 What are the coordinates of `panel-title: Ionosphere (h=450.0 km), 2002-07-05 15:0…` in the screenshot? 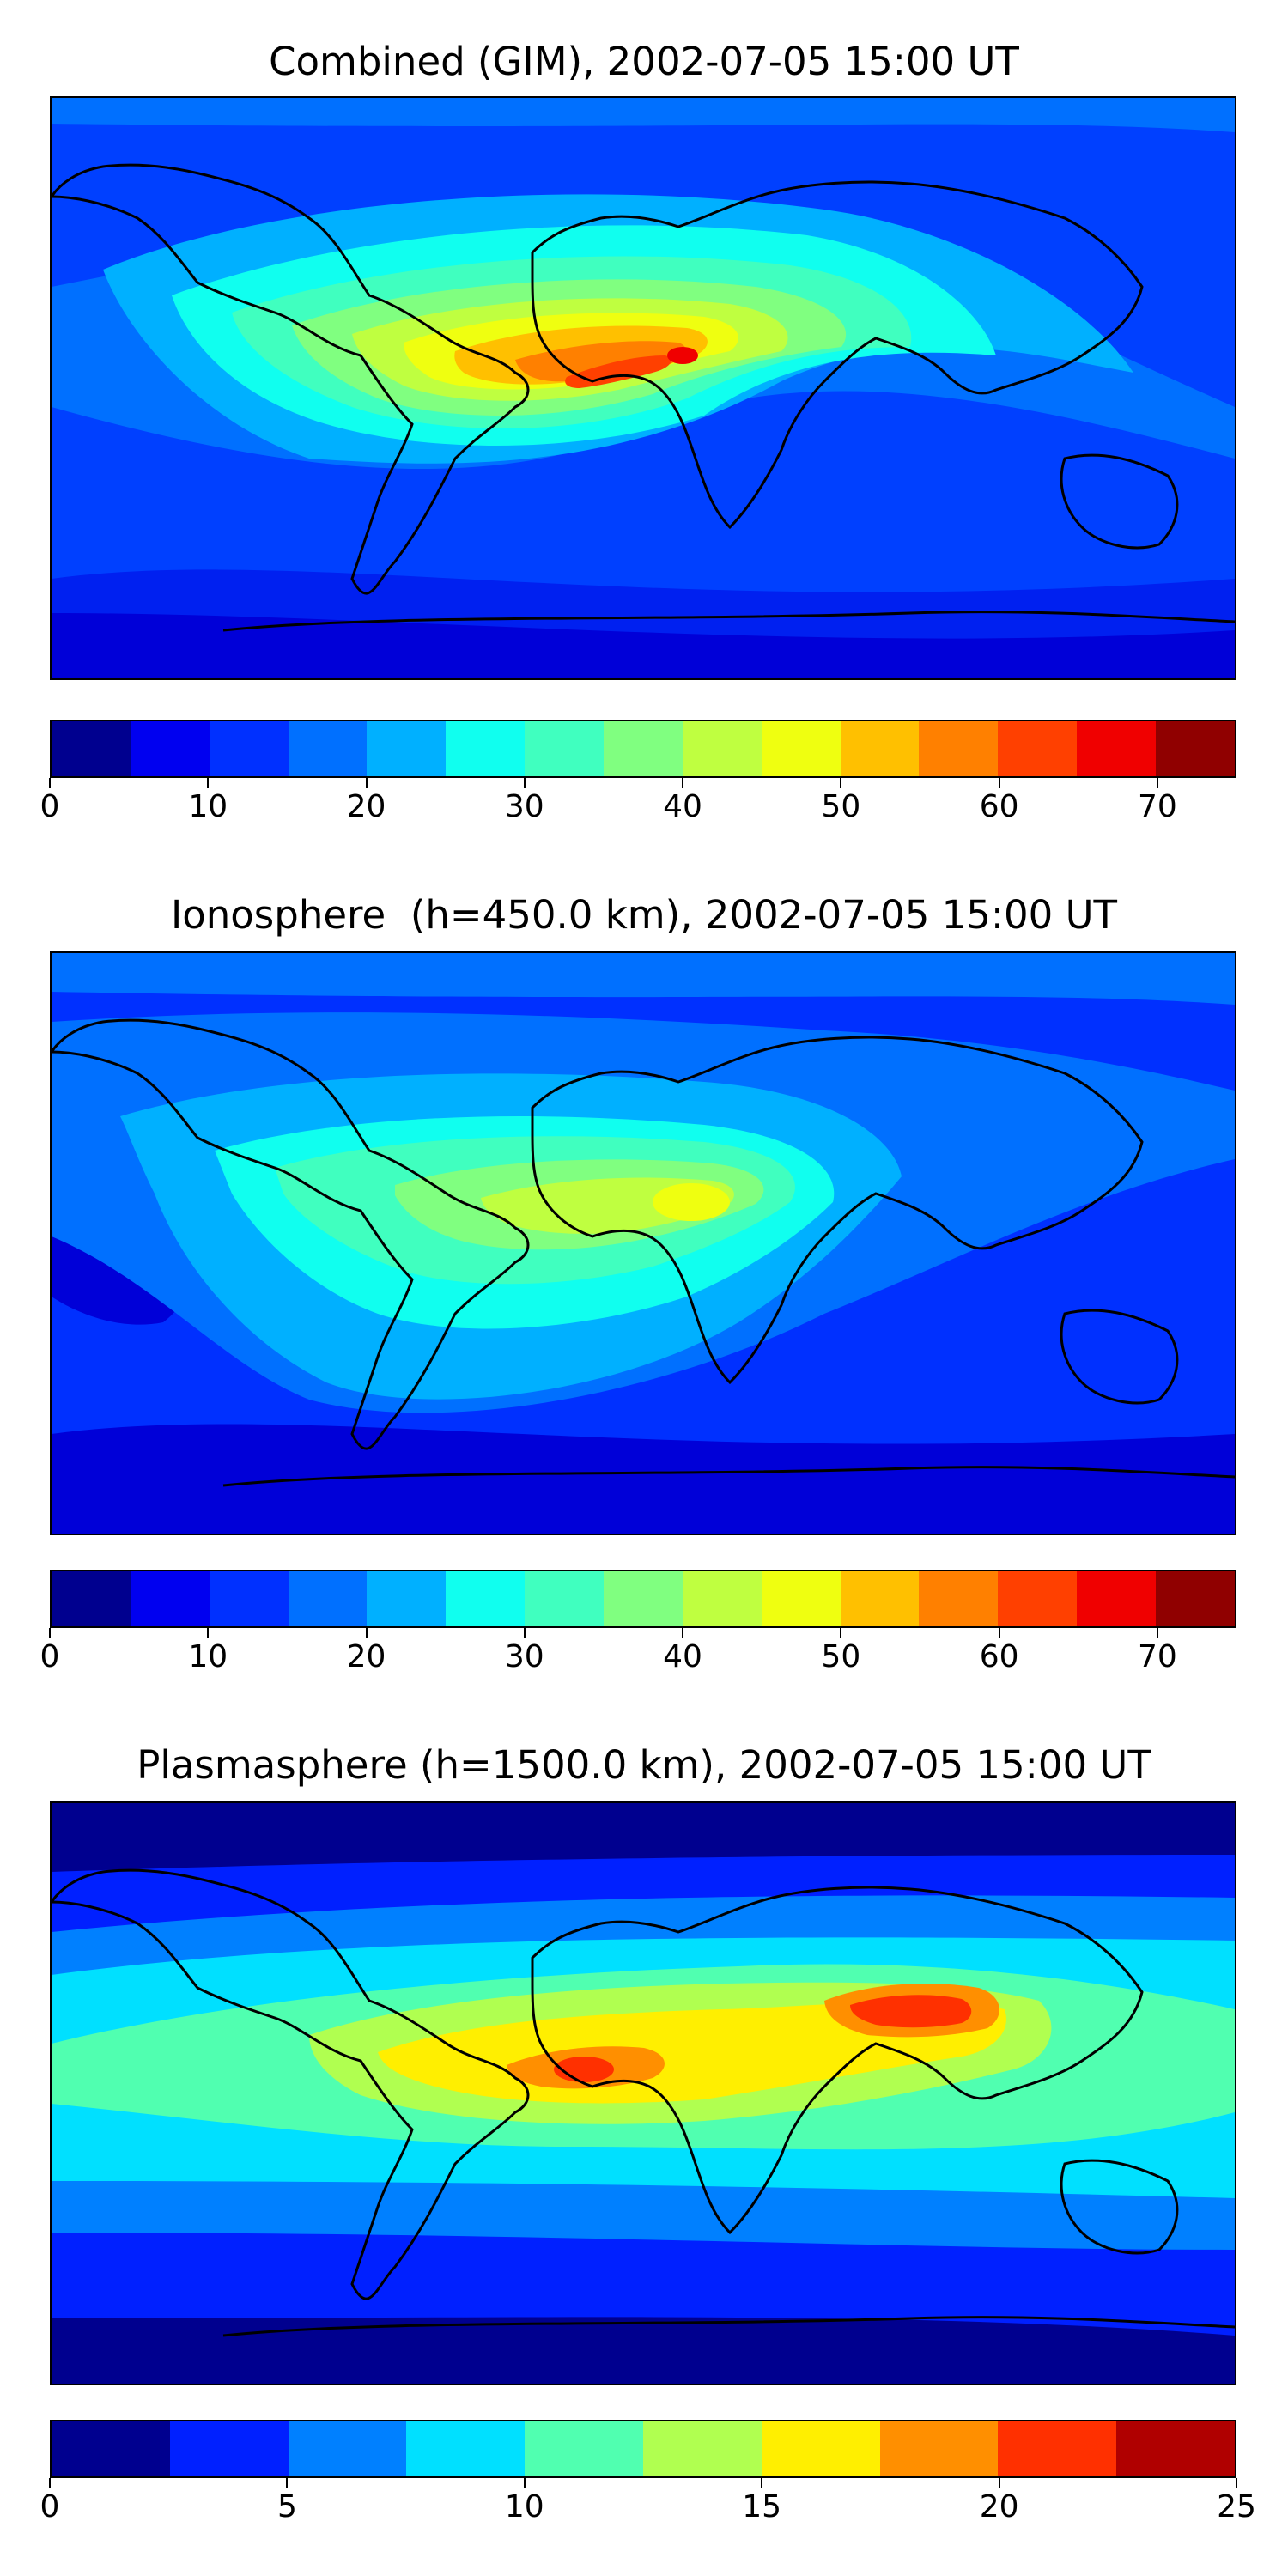 It's located at (644, 915).